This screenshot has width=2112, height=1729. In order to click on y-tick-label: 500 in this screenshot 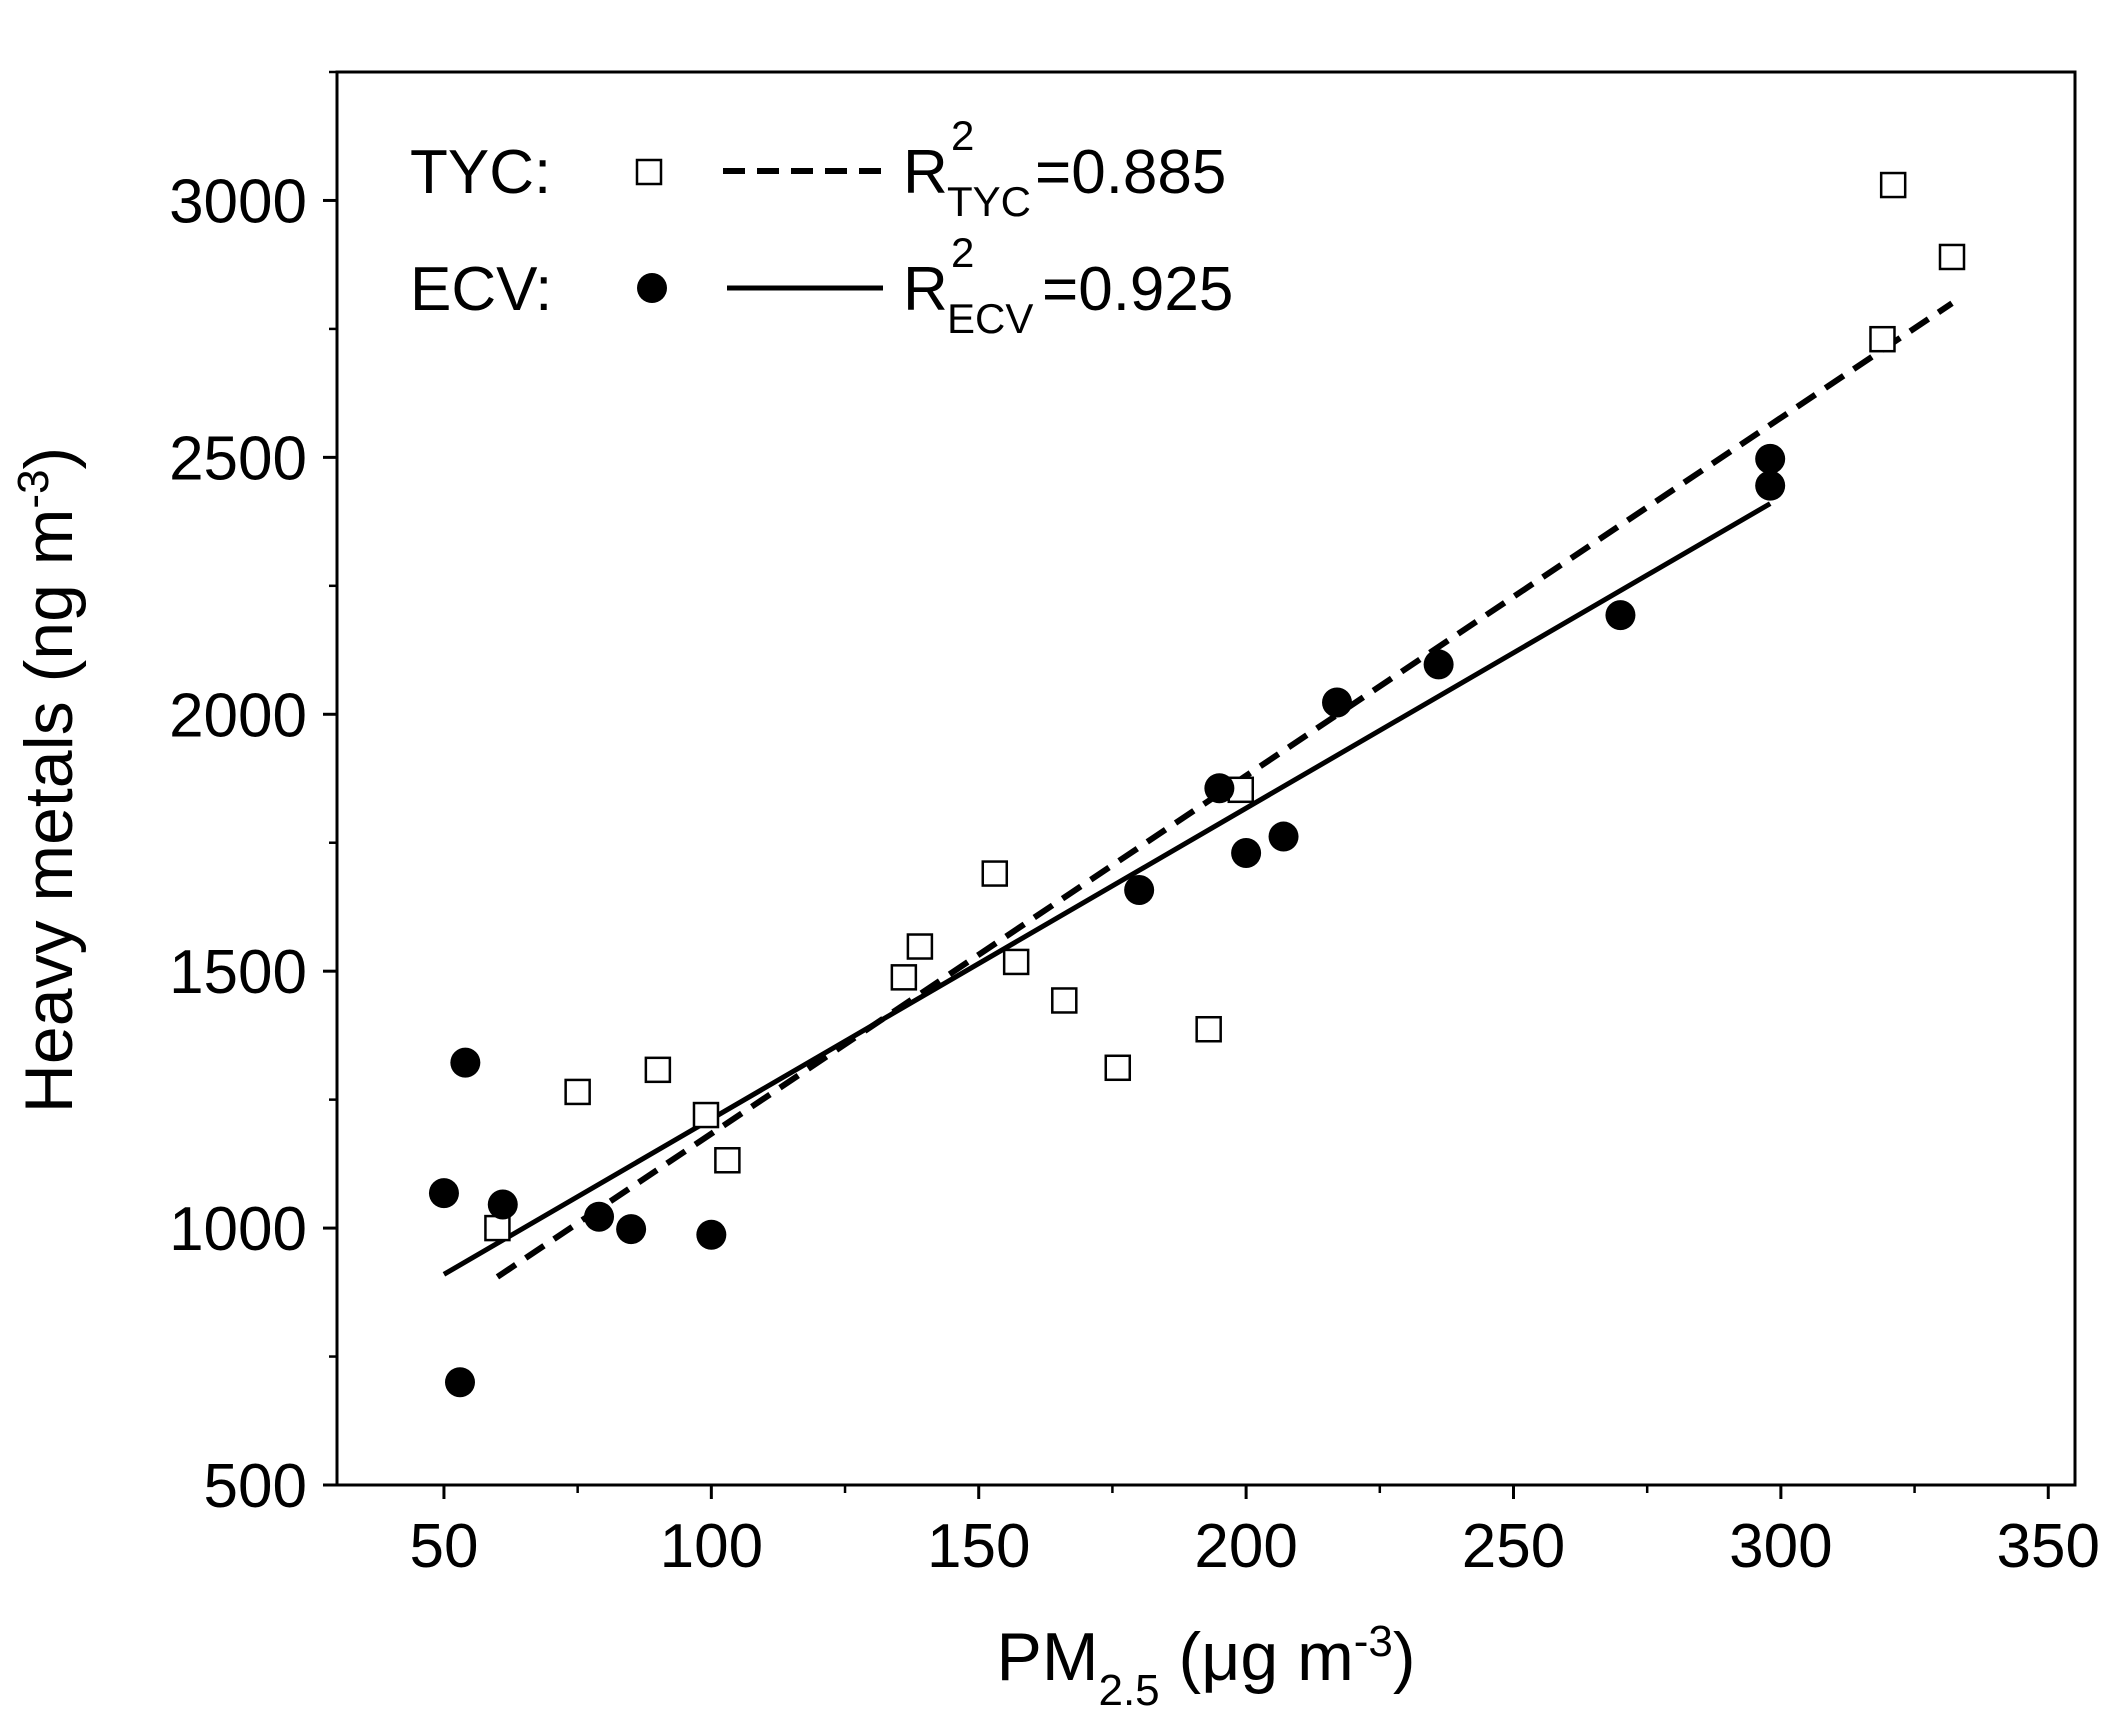, I will do `click(255, 1486)`.